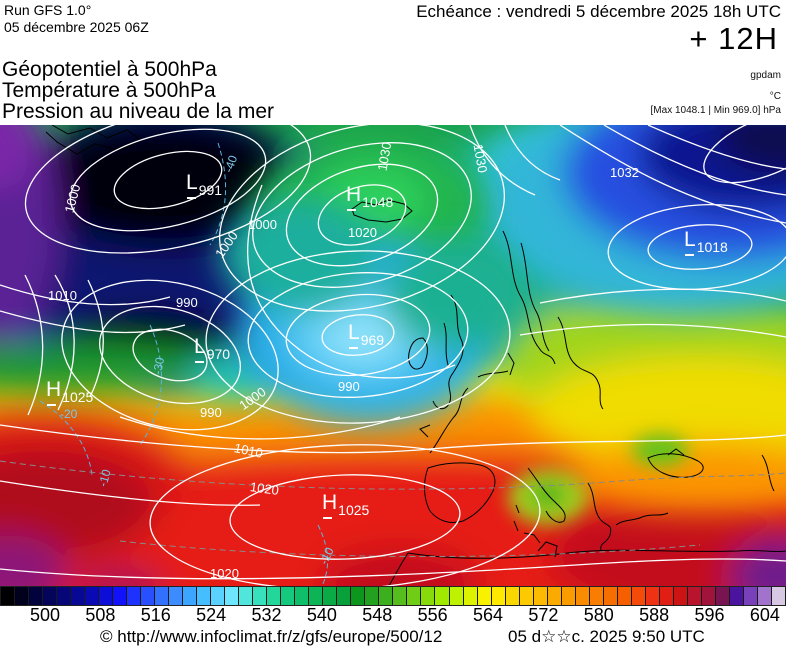 Image resolution: width=786 pixels, height=648 pixels. Describe the element at coordinates (212, 348) in the screenshot. I see `pressure-center-l-970: L970` at that location.